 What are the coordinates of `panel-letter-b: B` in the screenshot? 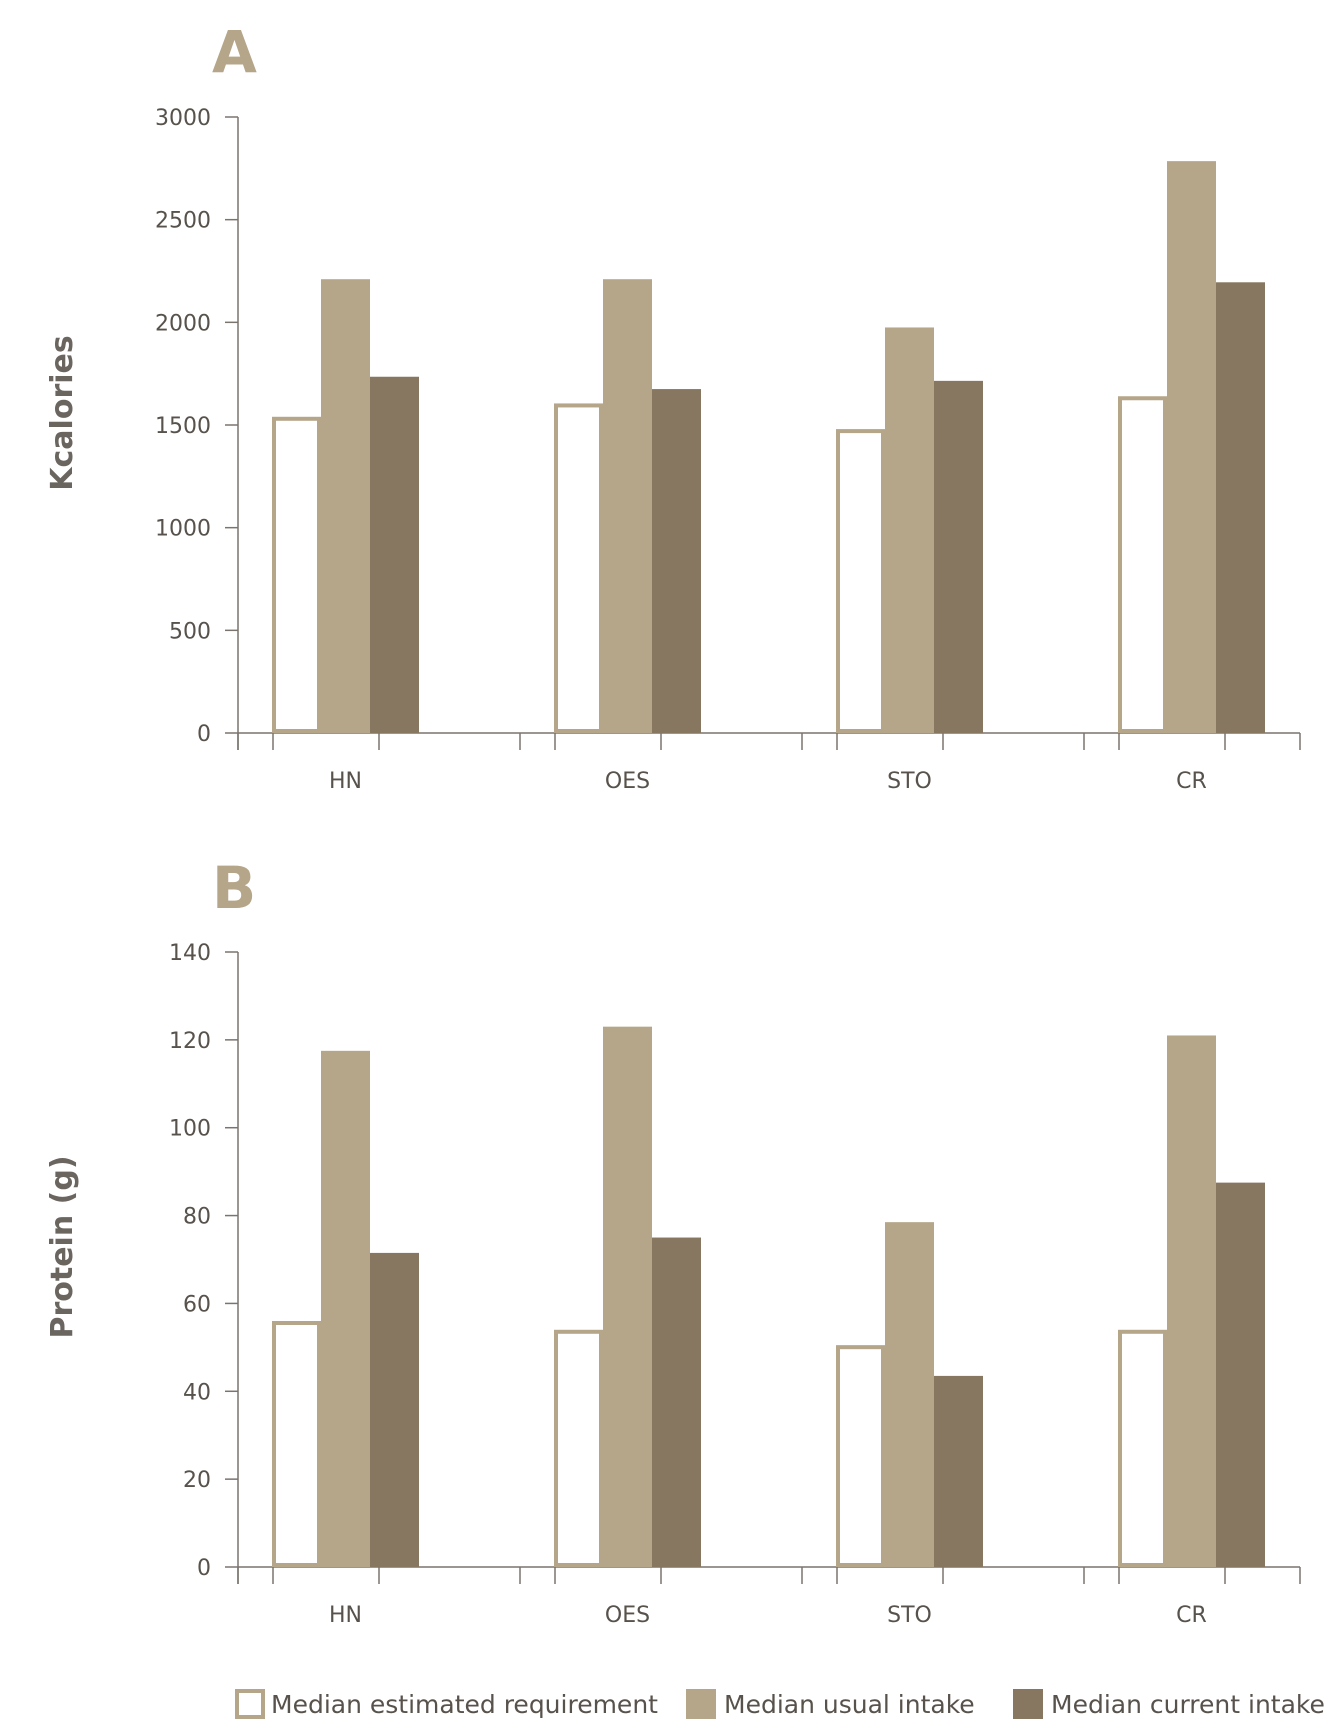 It's located at (234, 888).